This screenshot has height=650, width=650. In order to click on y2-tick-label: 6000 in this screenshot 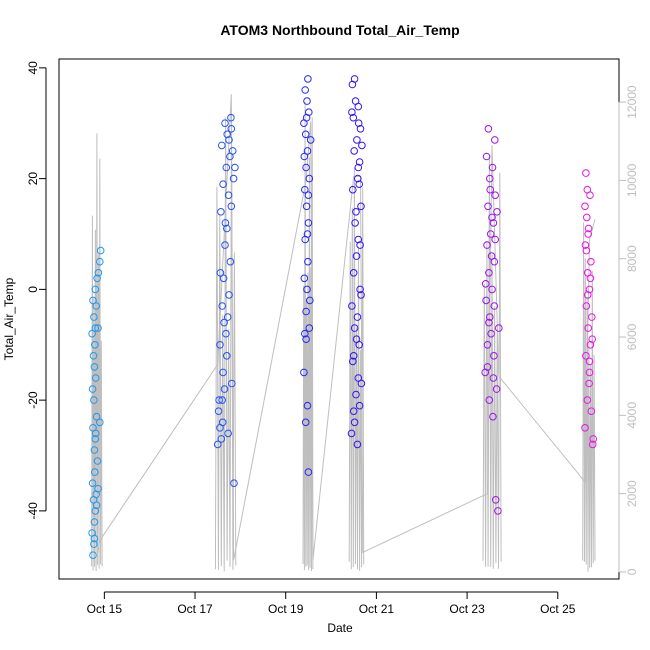, I will do `click(632, 336)`.